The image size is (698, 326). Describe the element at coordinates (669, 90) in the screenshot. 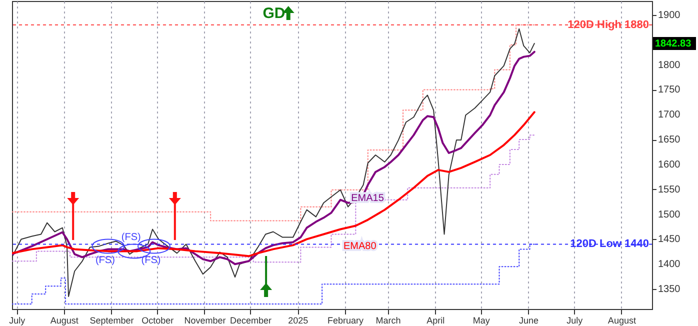

I see `y-tick-label: 1750` at that location.